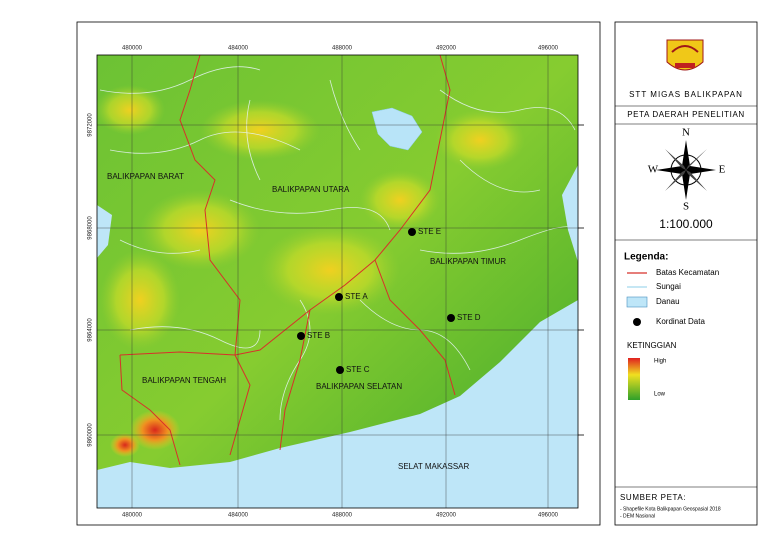 The height and width of the screenshot is (548, 768). I want to click on elevation-low: Low, so click(660, 395).